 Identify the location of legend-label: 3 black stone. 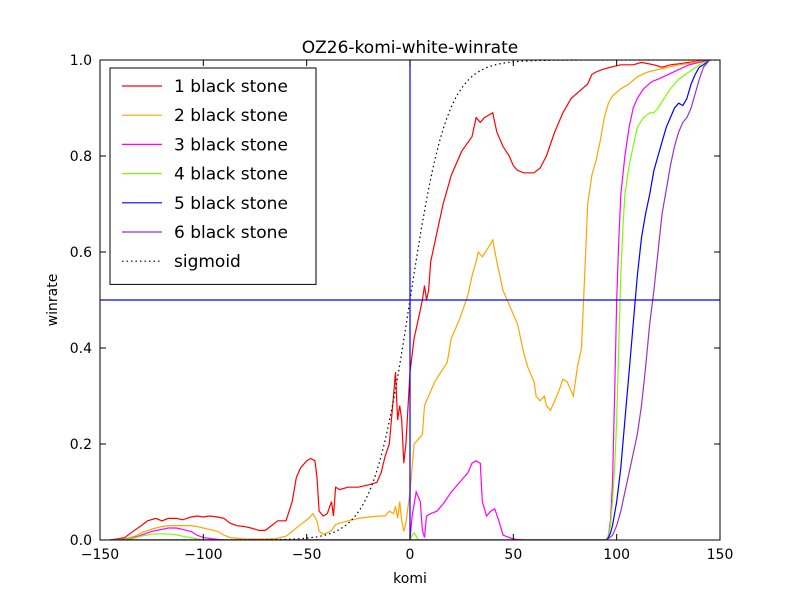
(231, 145).